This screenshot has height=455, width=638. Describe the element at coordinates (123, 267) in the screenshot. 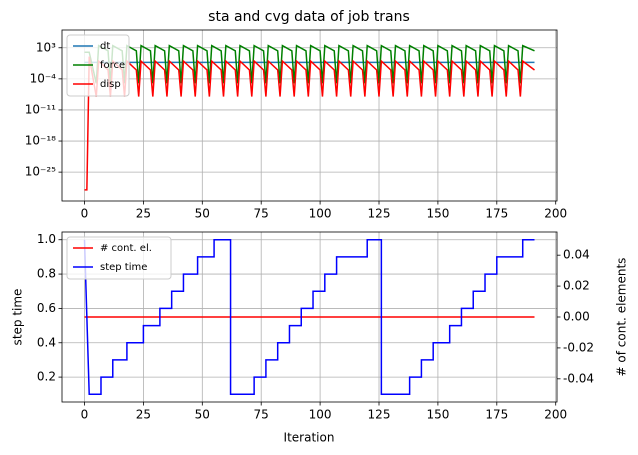

I see `legend-label: step time` at that location.